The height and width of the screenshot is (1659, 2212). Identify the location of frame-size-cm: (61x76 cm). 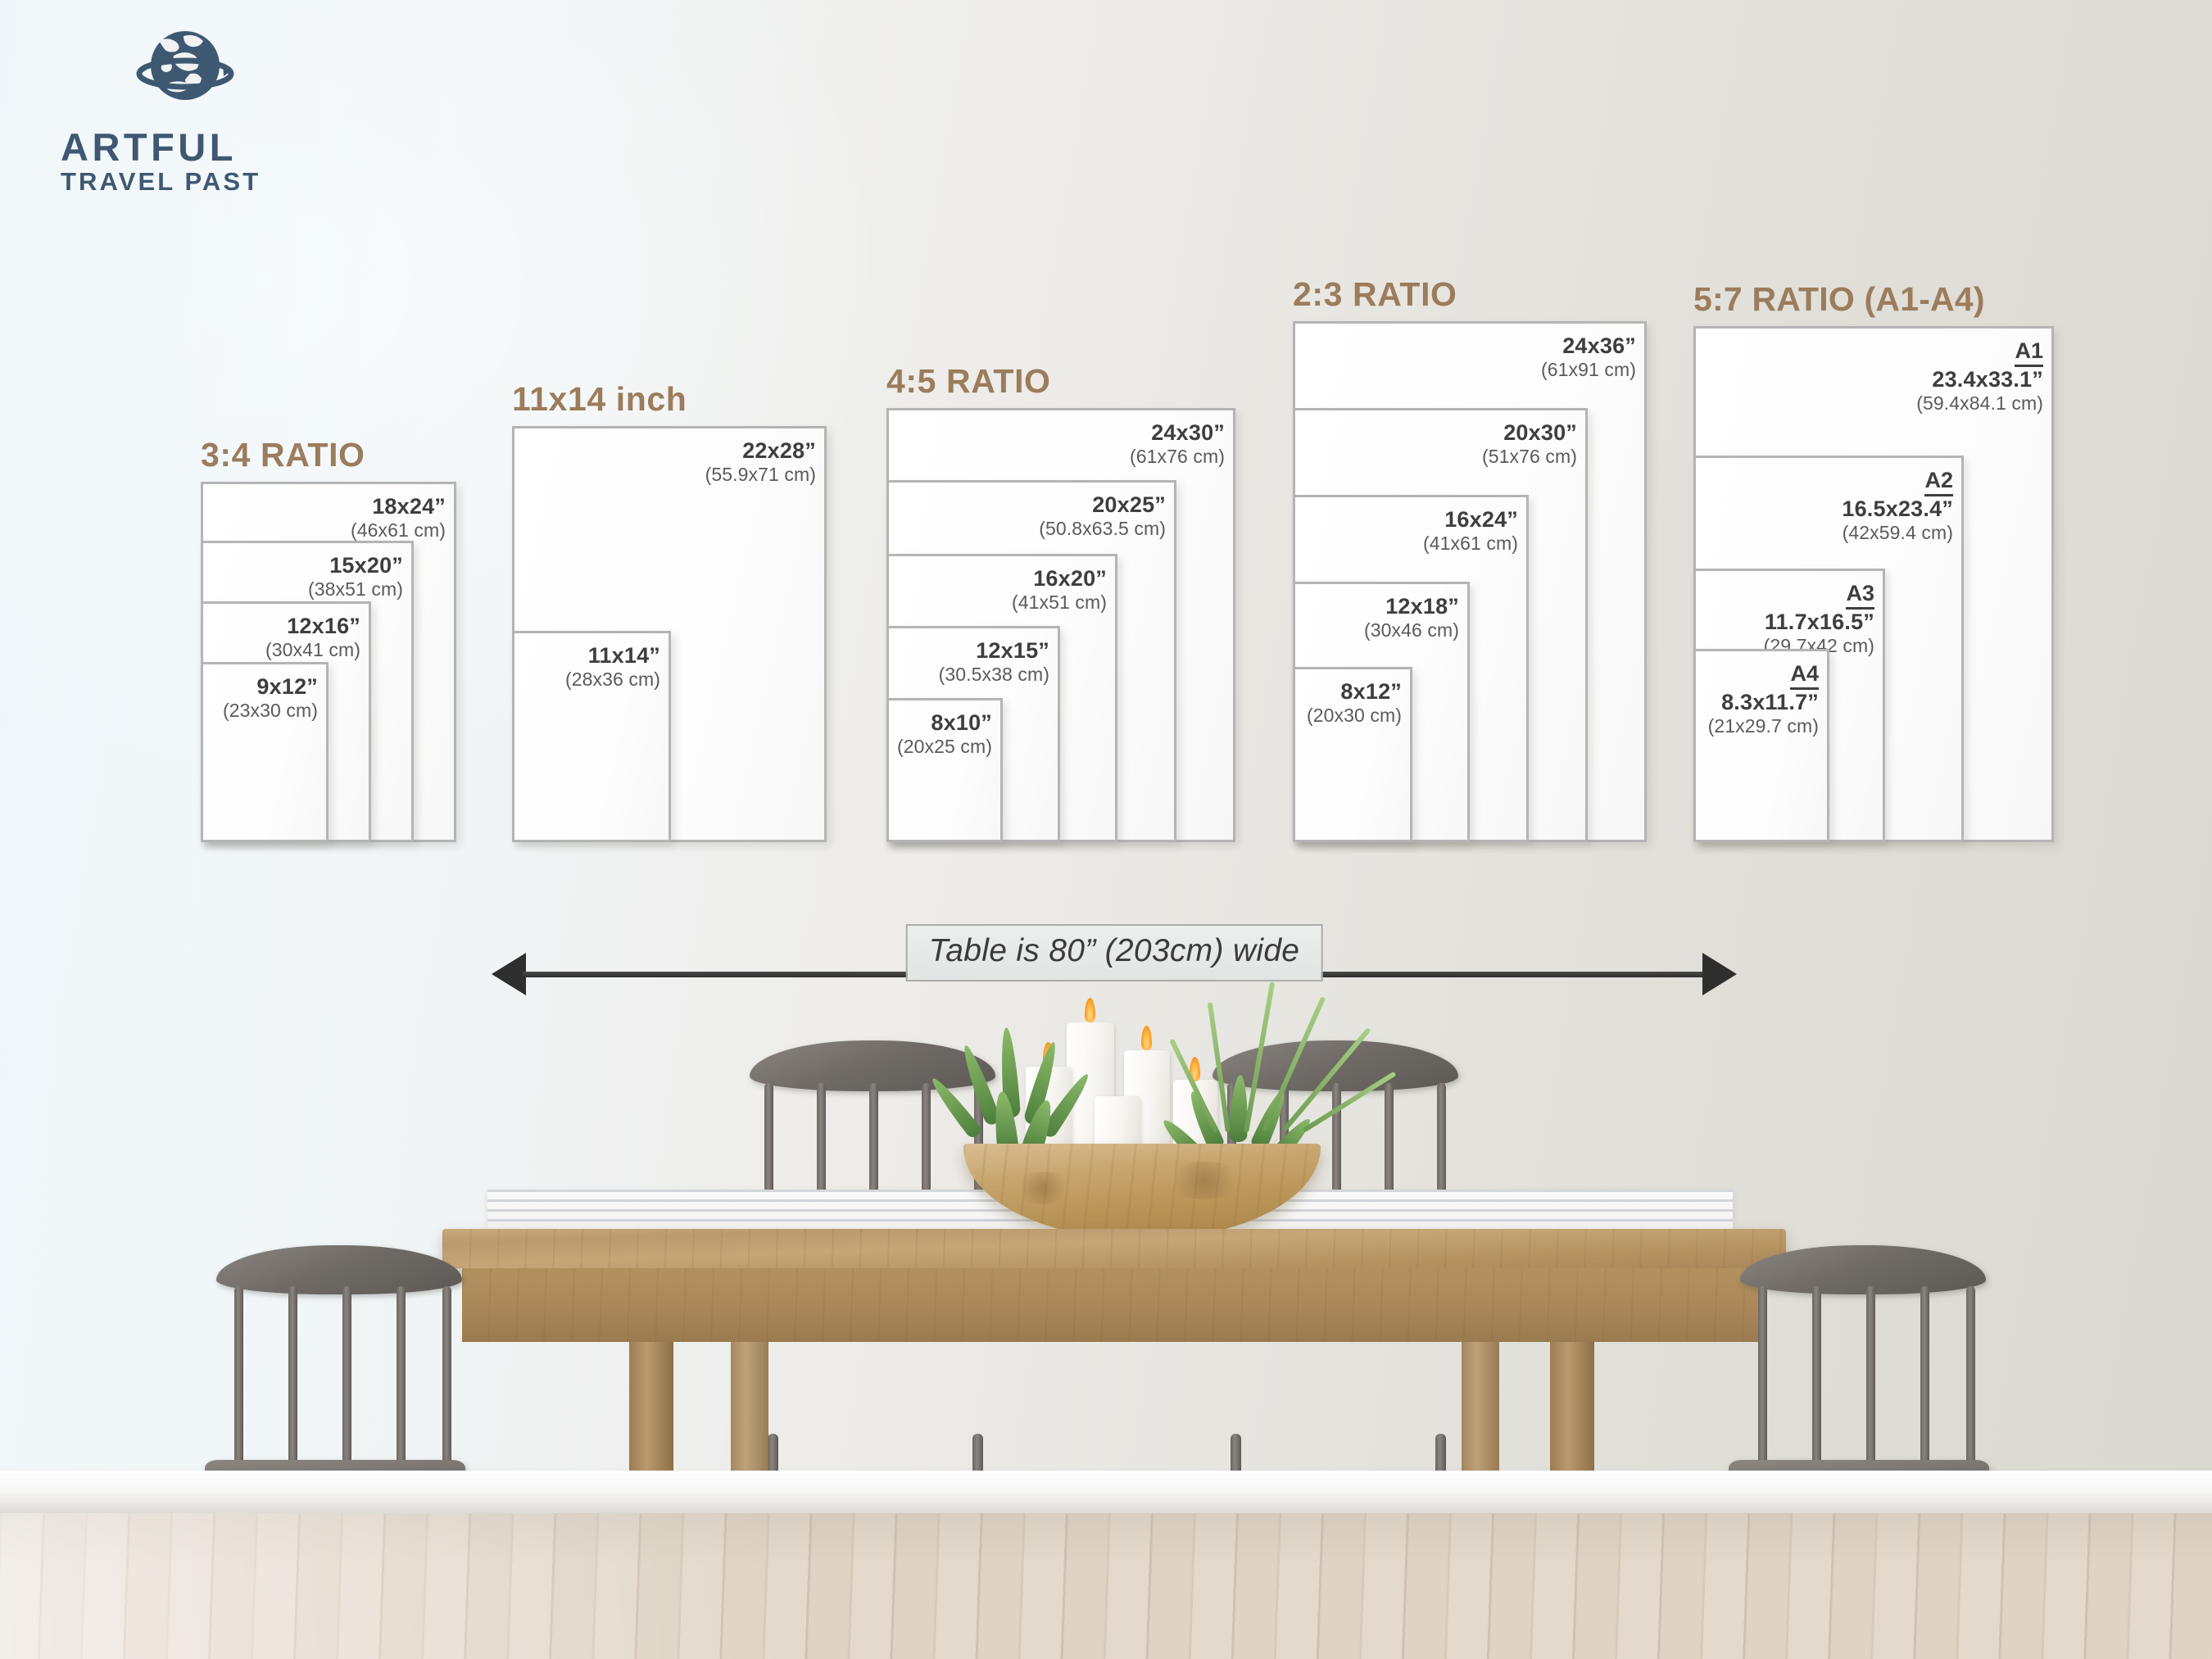
(1177, 457).